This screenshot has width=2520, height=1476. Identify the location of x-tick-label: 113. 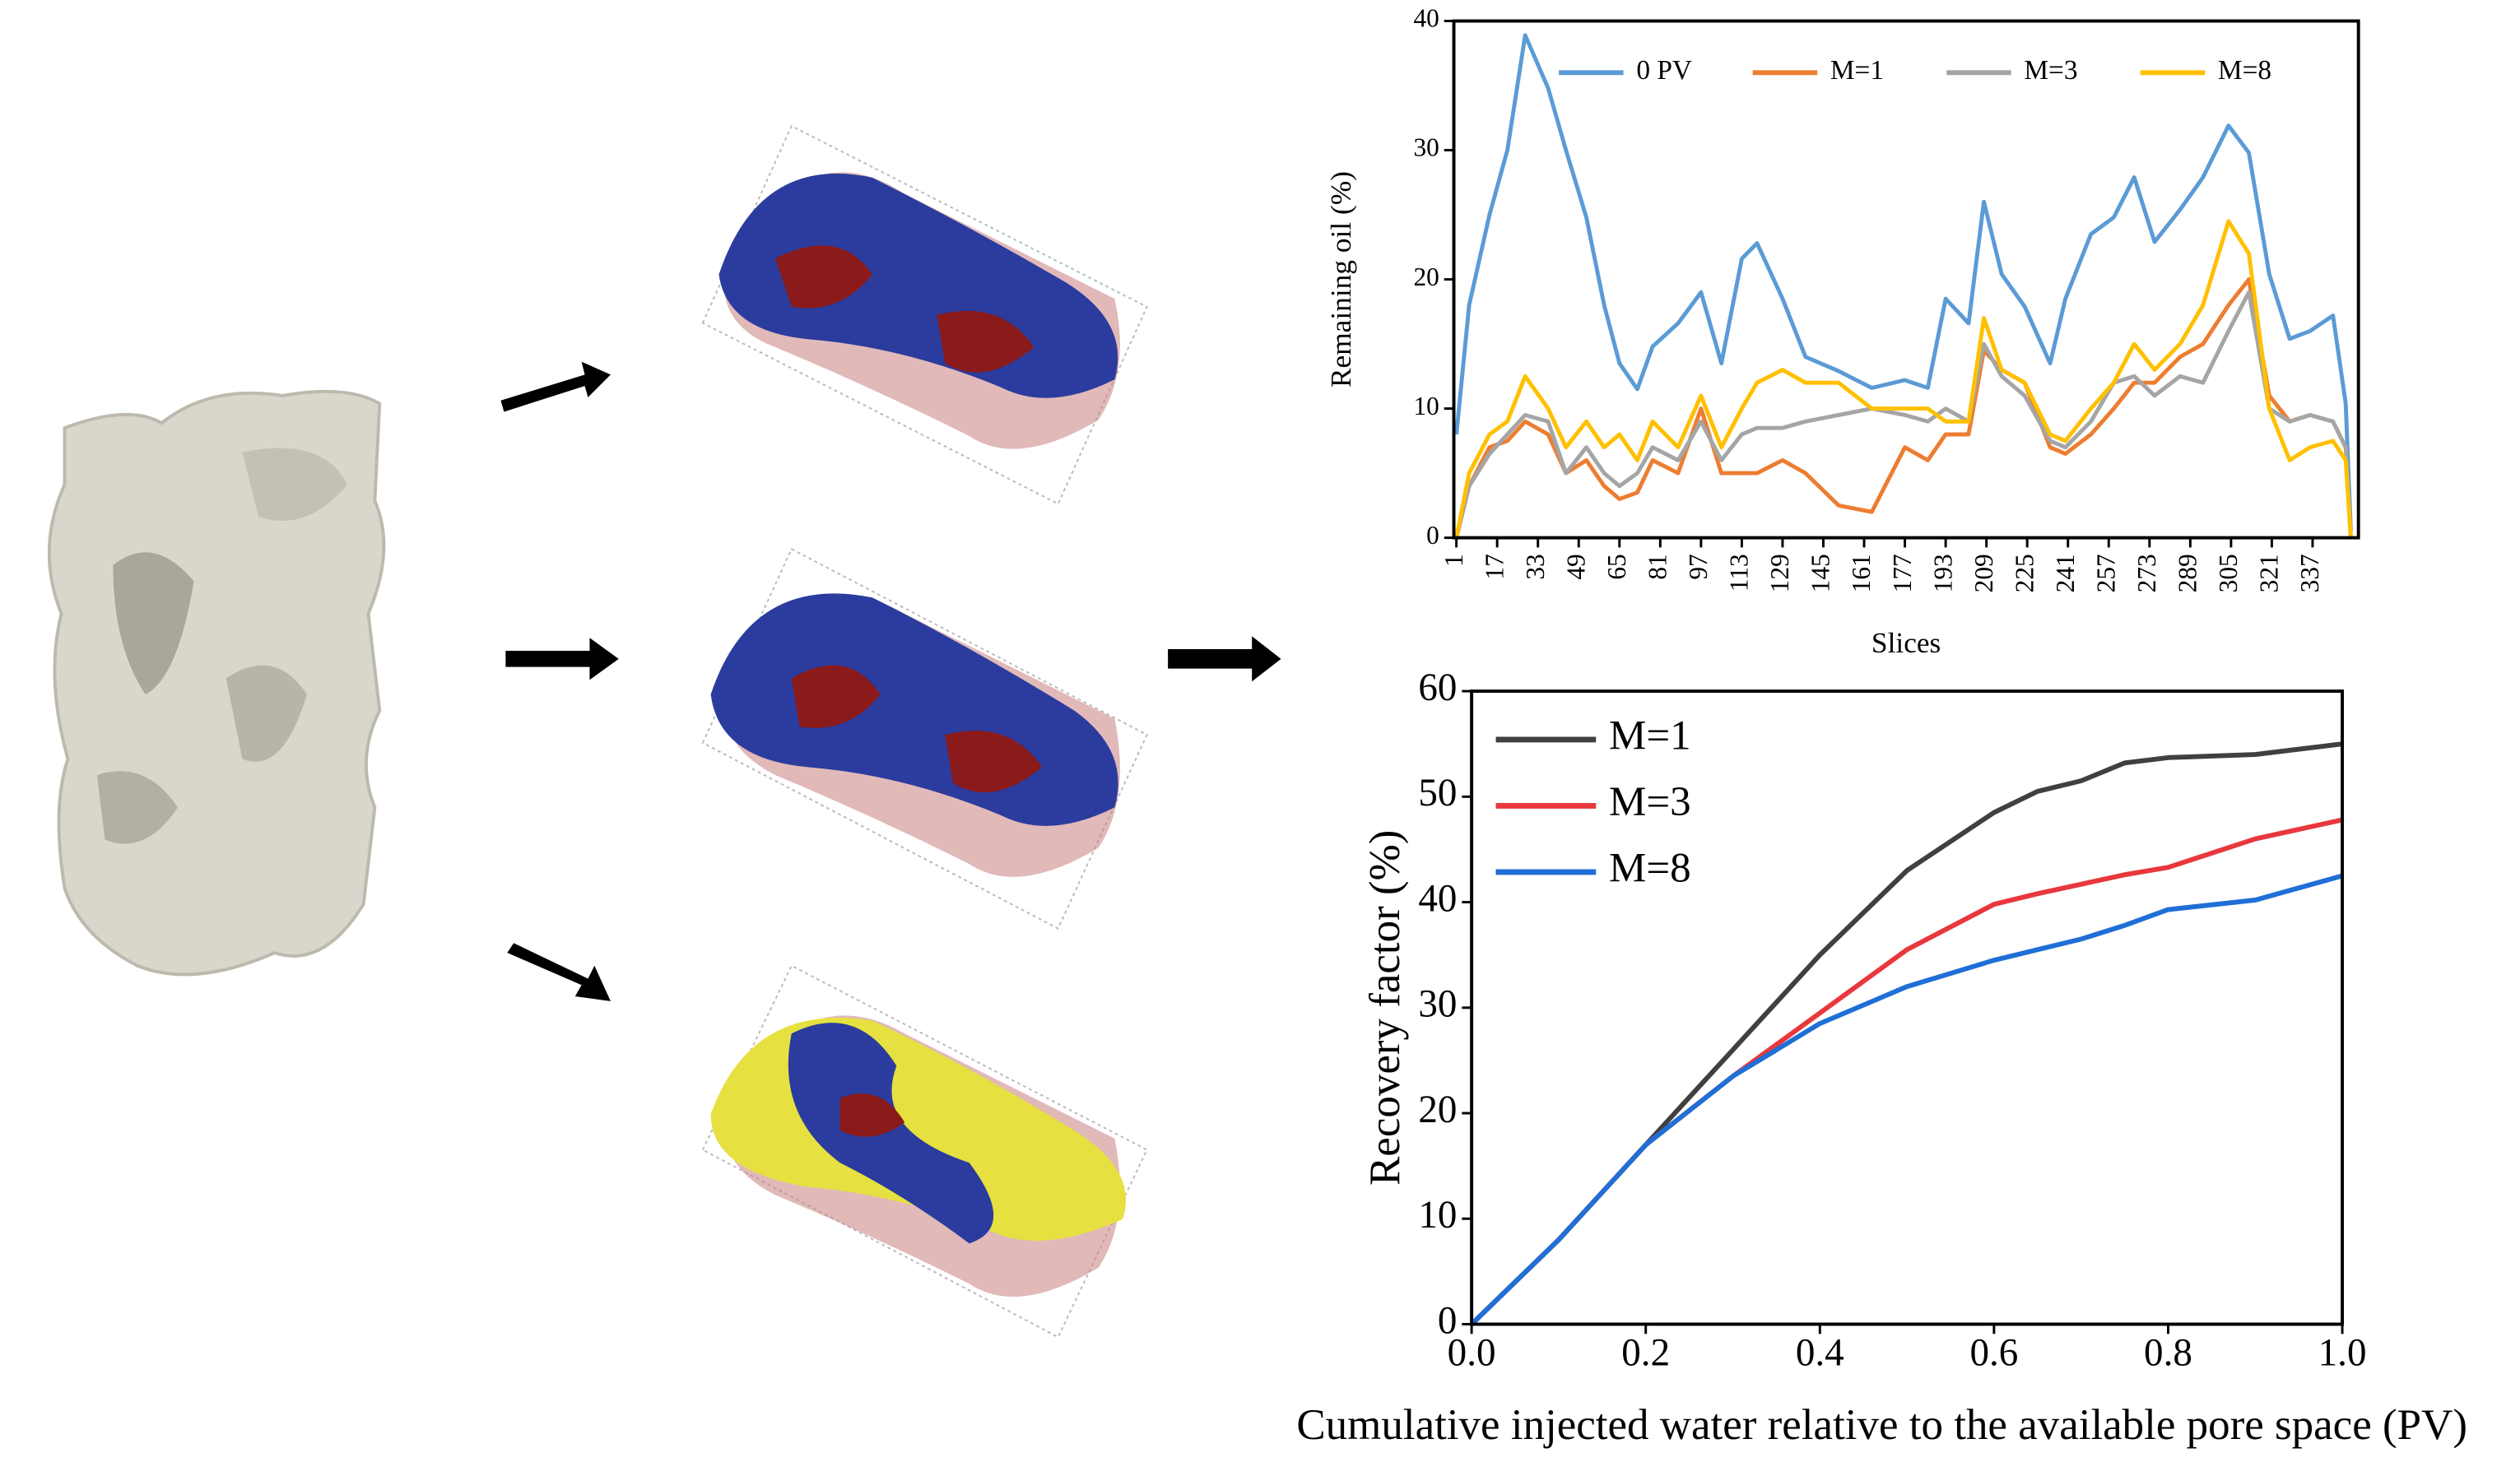
(1739, 573).